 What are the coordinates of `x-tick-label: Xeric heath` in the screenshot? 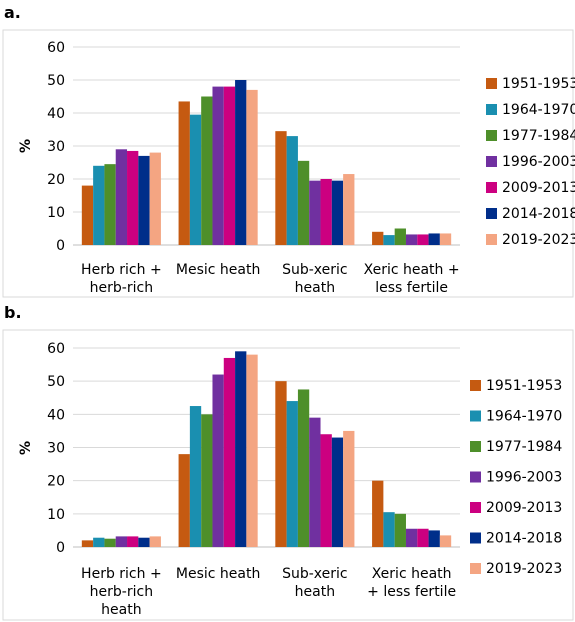 It's located at (412, 574).